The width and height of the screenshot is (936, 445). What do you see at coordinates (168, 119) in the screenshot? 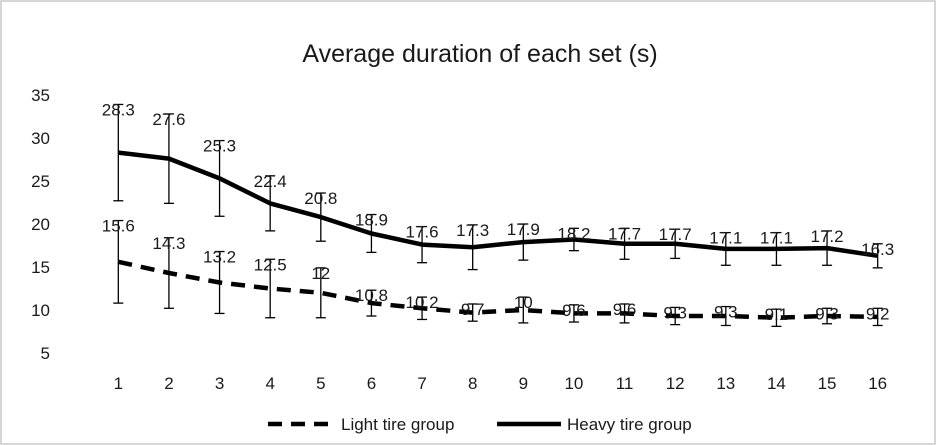
I see `data-label: 27.6` at bounding box center [168, 119].